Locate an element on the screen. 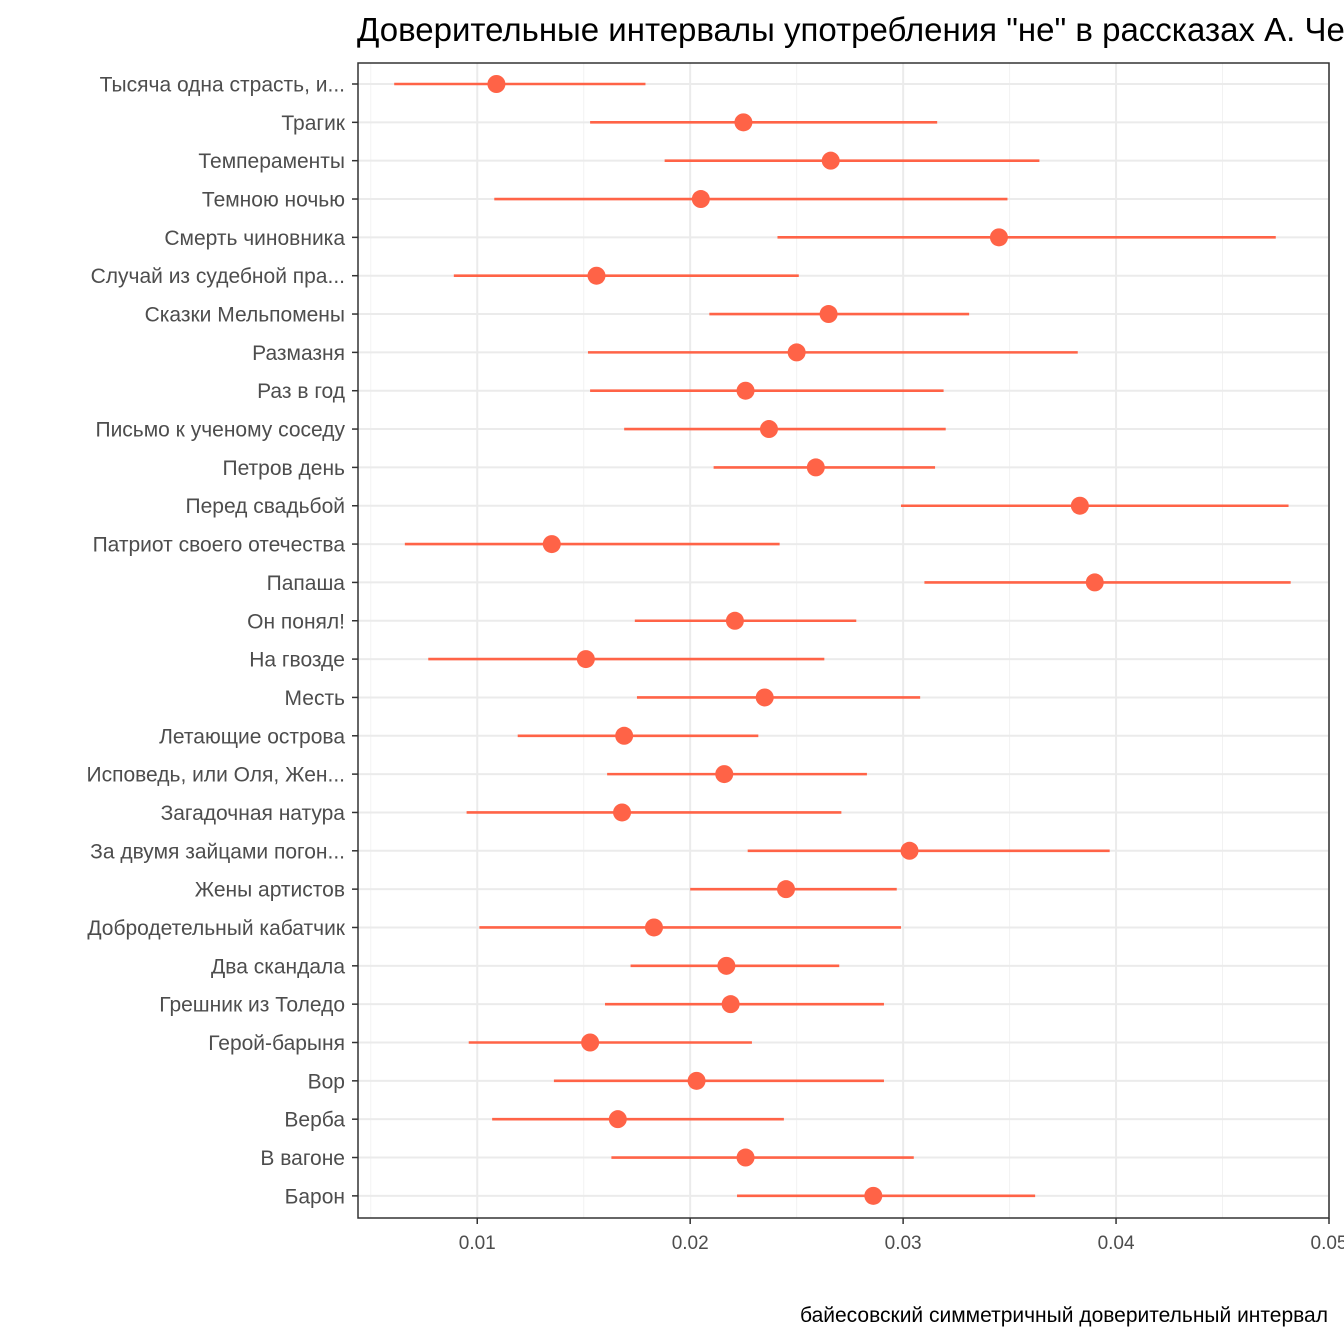  y-tick-label: Размазня is located at coordinates (298, 353).